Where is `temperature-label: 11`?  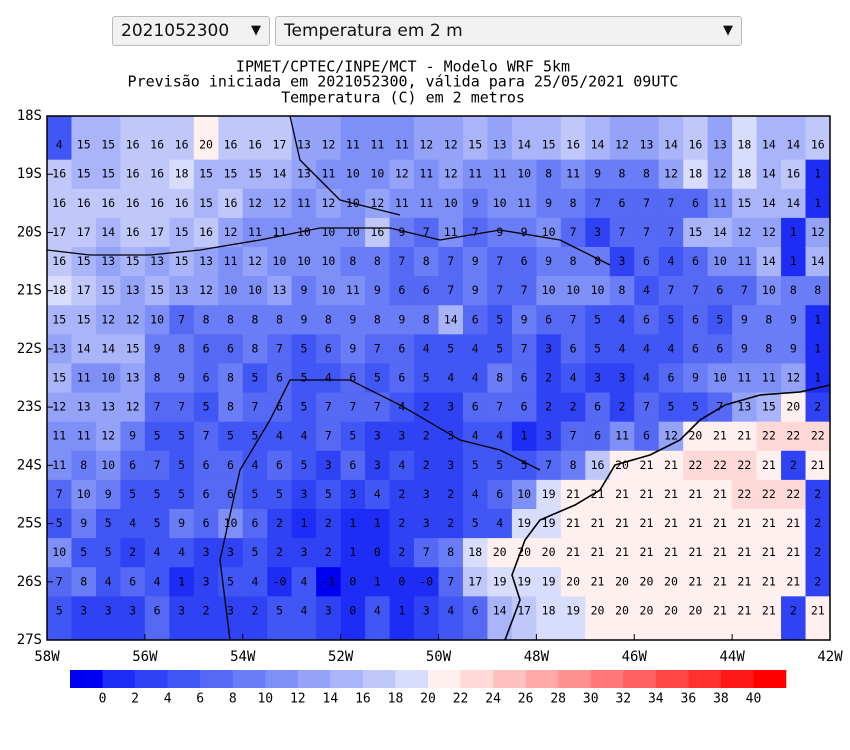 temperature-label: 11 is located at coordinates (524, 203).